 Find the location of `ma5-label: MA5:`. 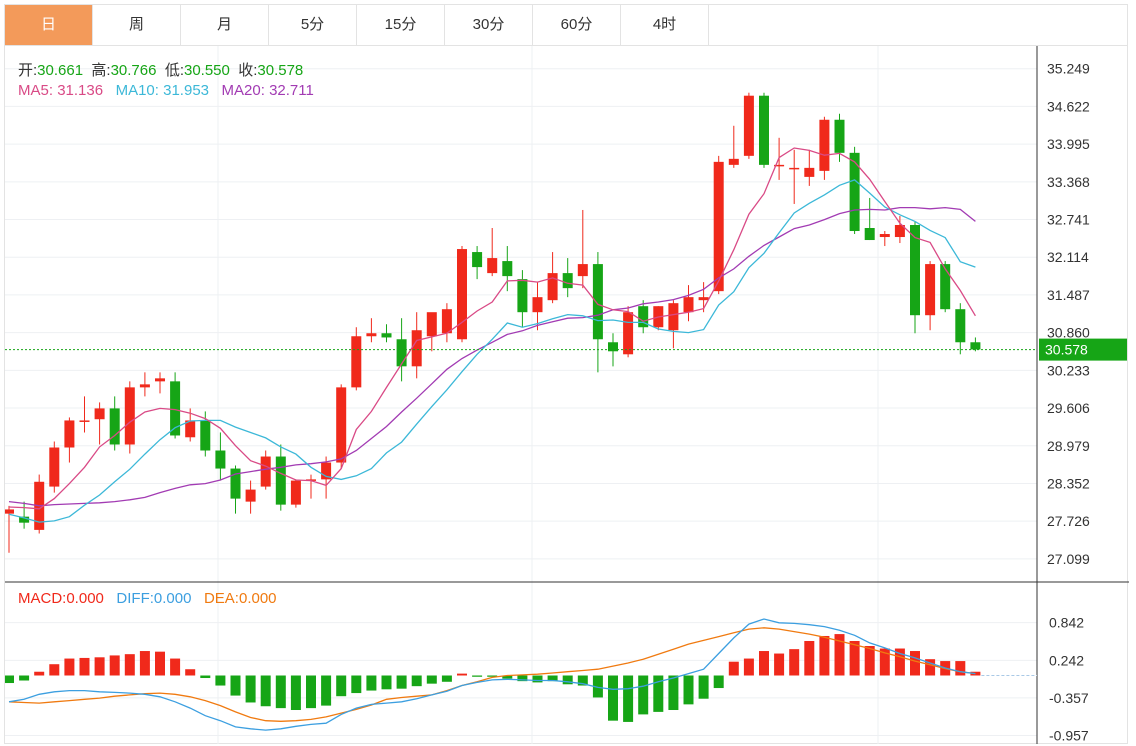

ma5-label: MA5: is located at coordinates (36, 90).